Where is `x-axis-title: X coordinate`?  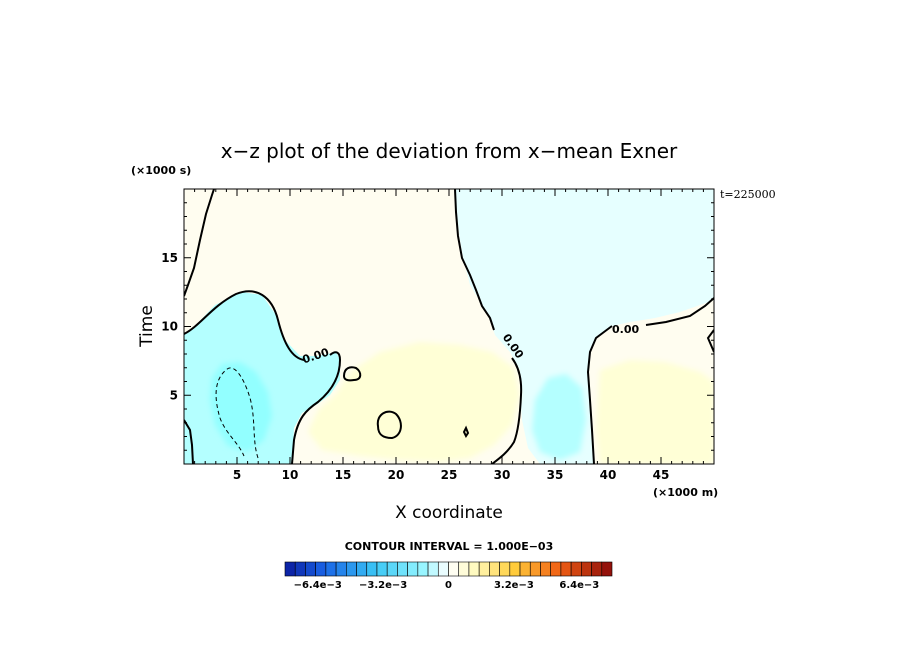 x-axis-title: X coordinate is located at coordinates (449, 513).